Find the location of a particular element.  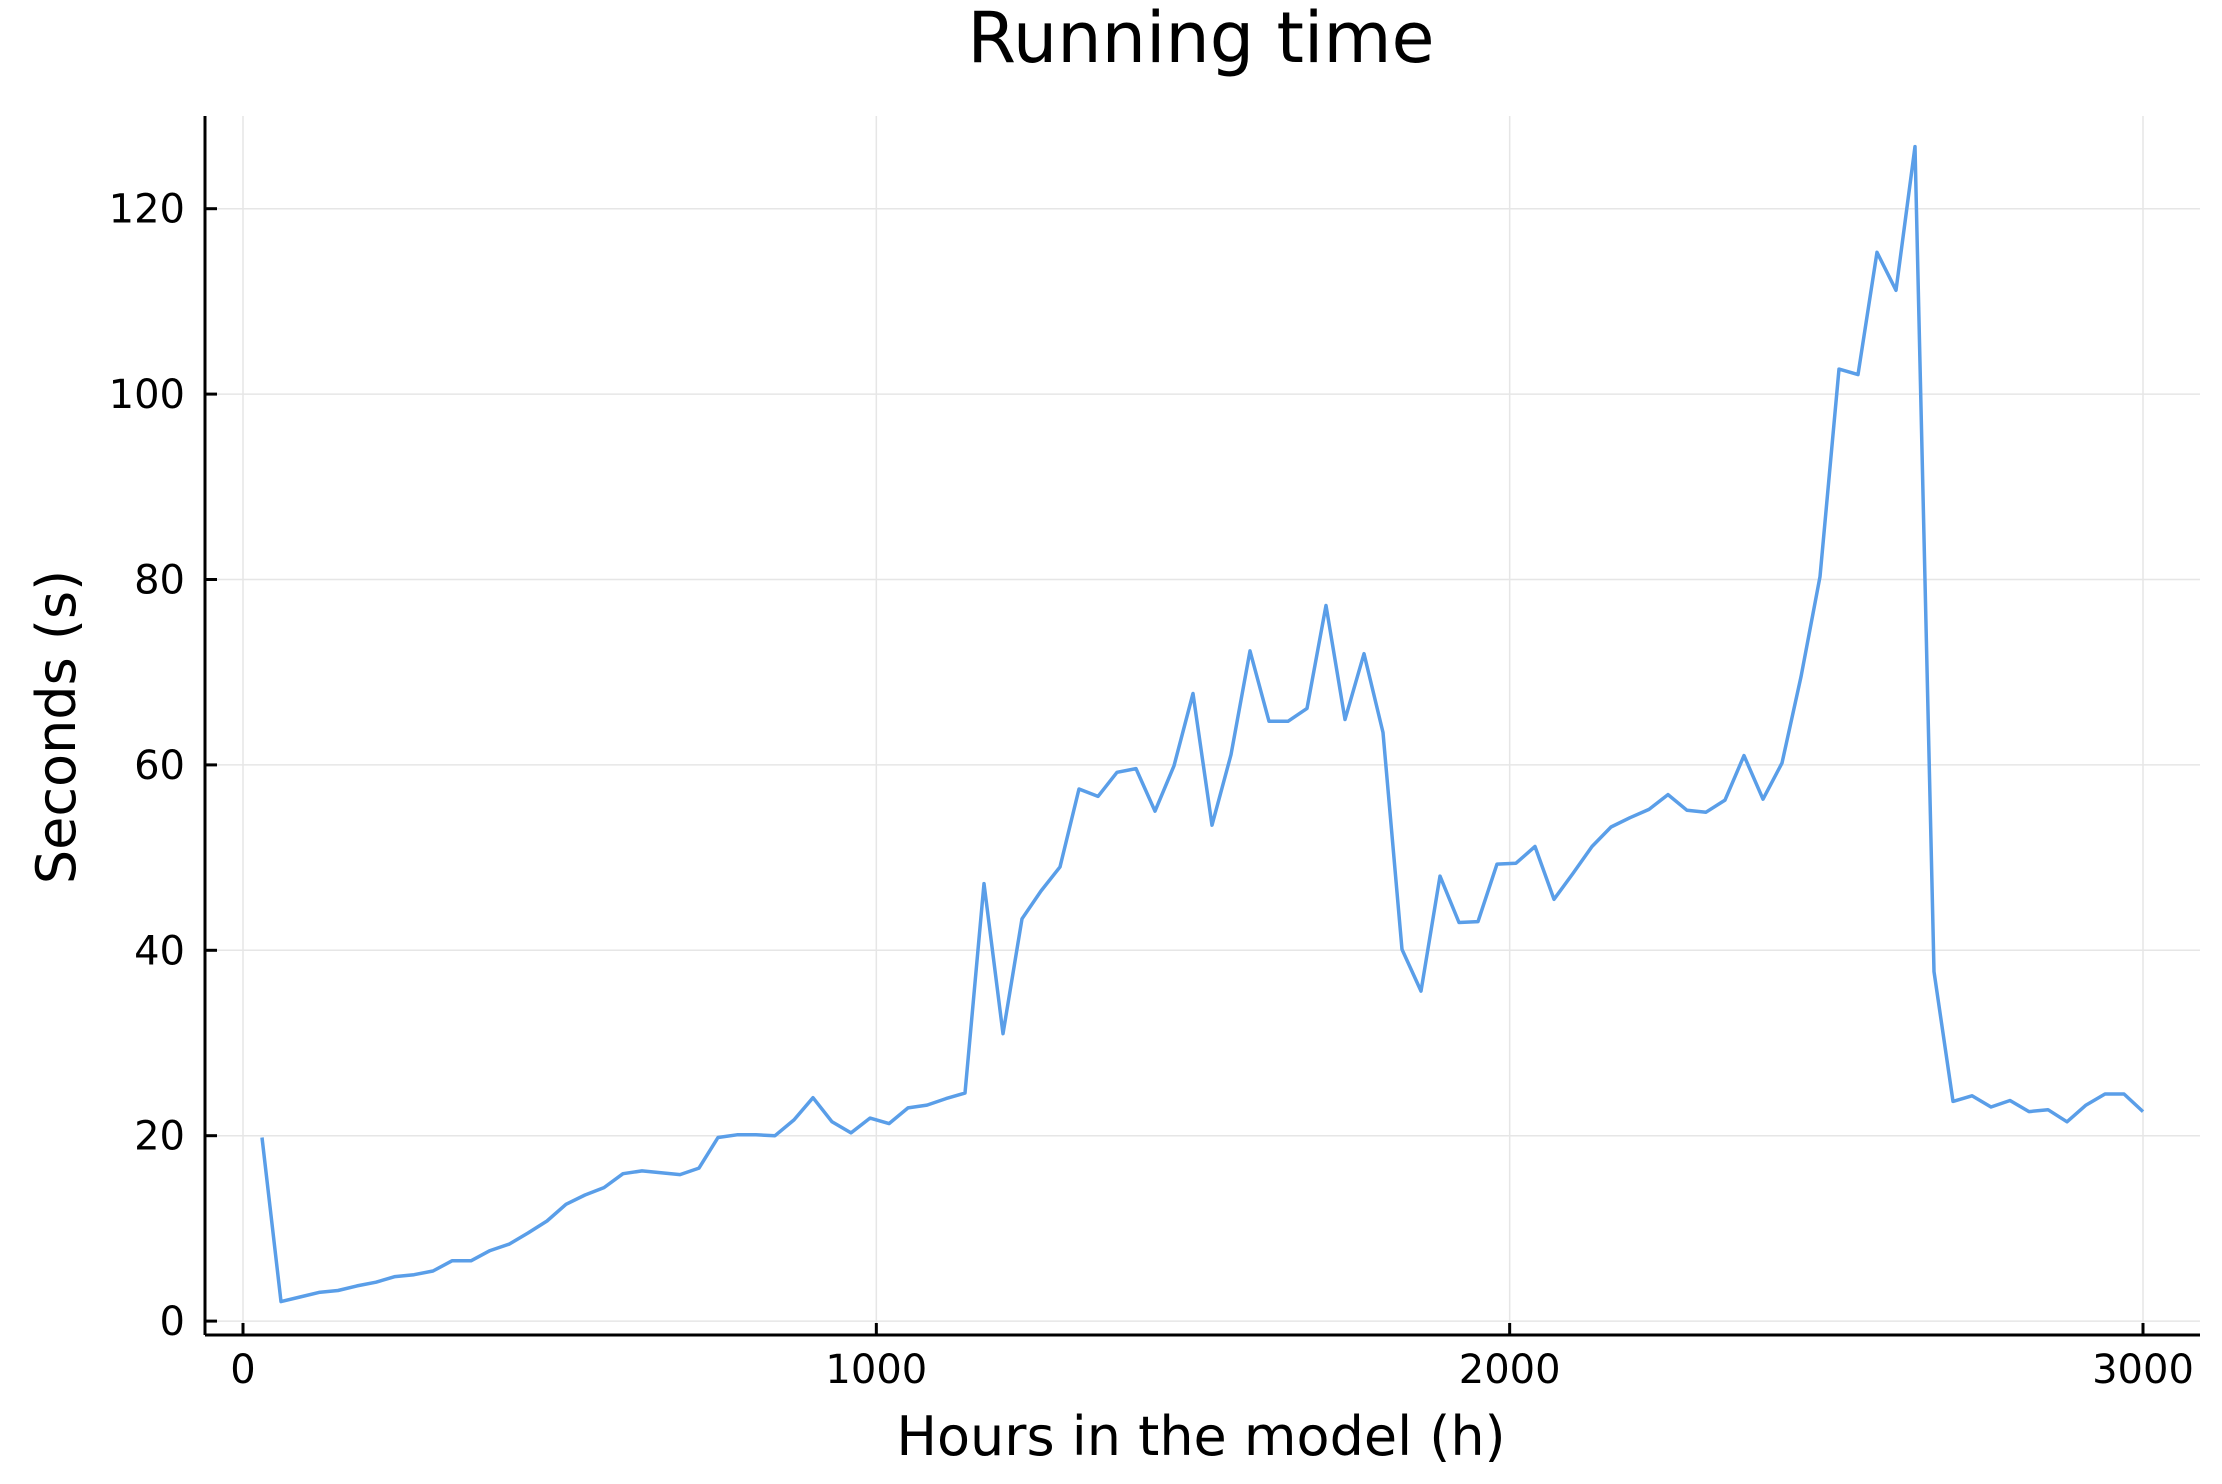

y-tick-label: 20 is located at coordinates (159, 1137).